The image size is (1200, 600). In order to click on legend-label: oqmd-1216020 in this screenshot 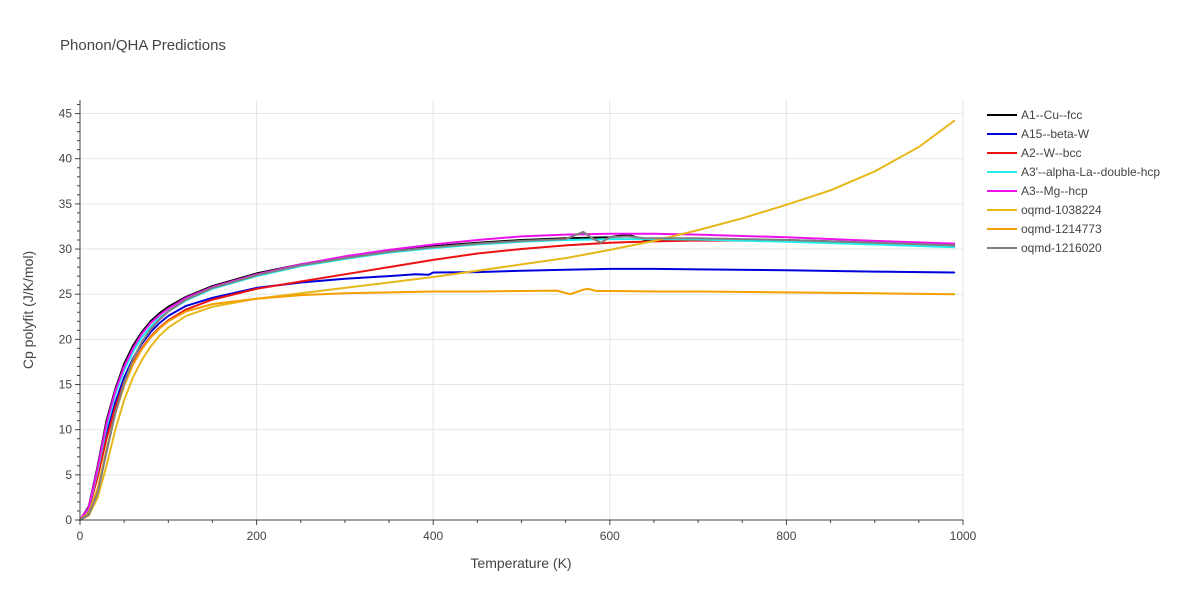, I will do `click(1061, 248)`.